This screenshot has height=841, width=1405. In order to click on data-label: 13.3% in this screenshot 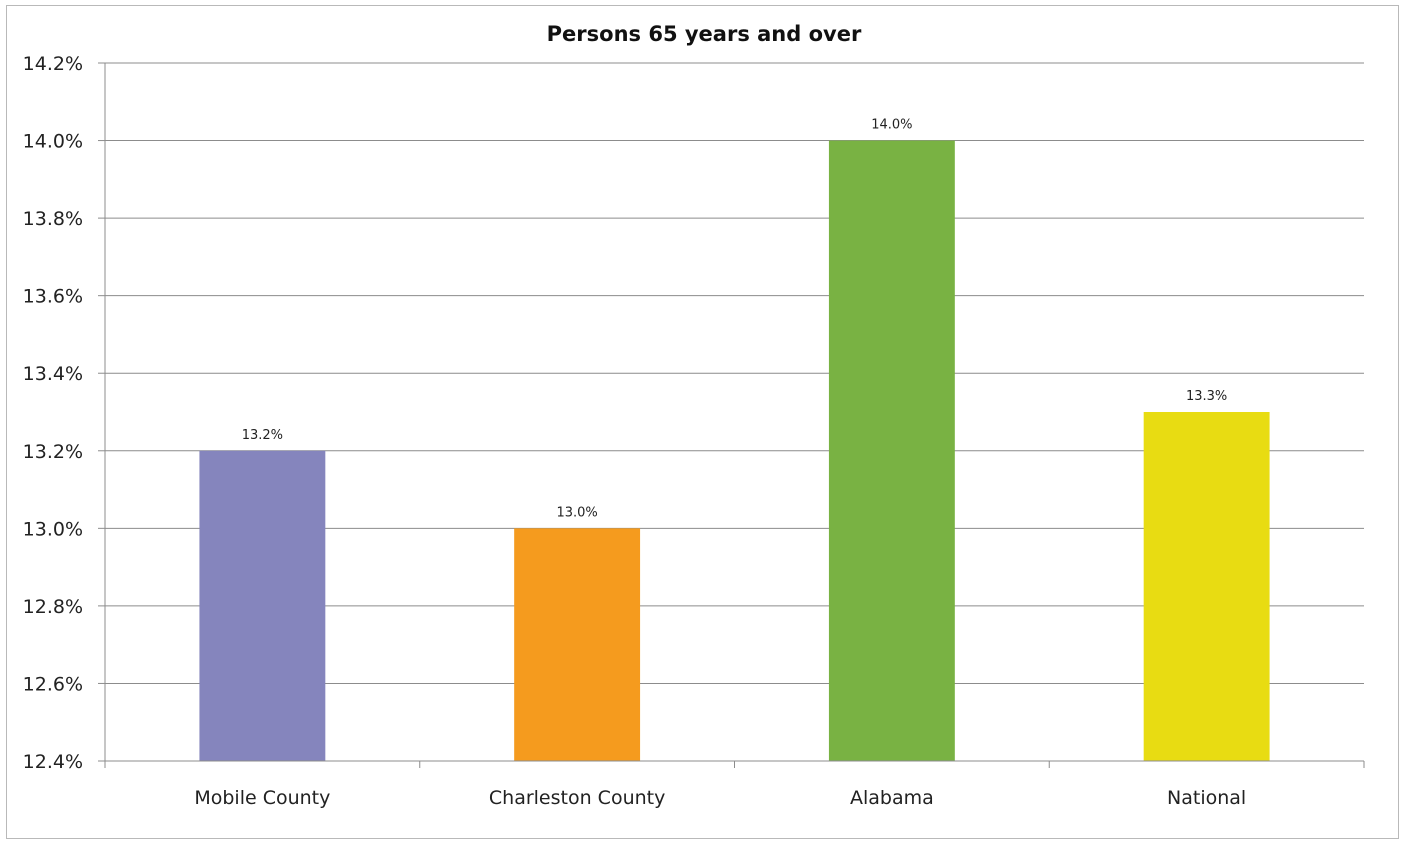, I will do `click(1206, 396)`.